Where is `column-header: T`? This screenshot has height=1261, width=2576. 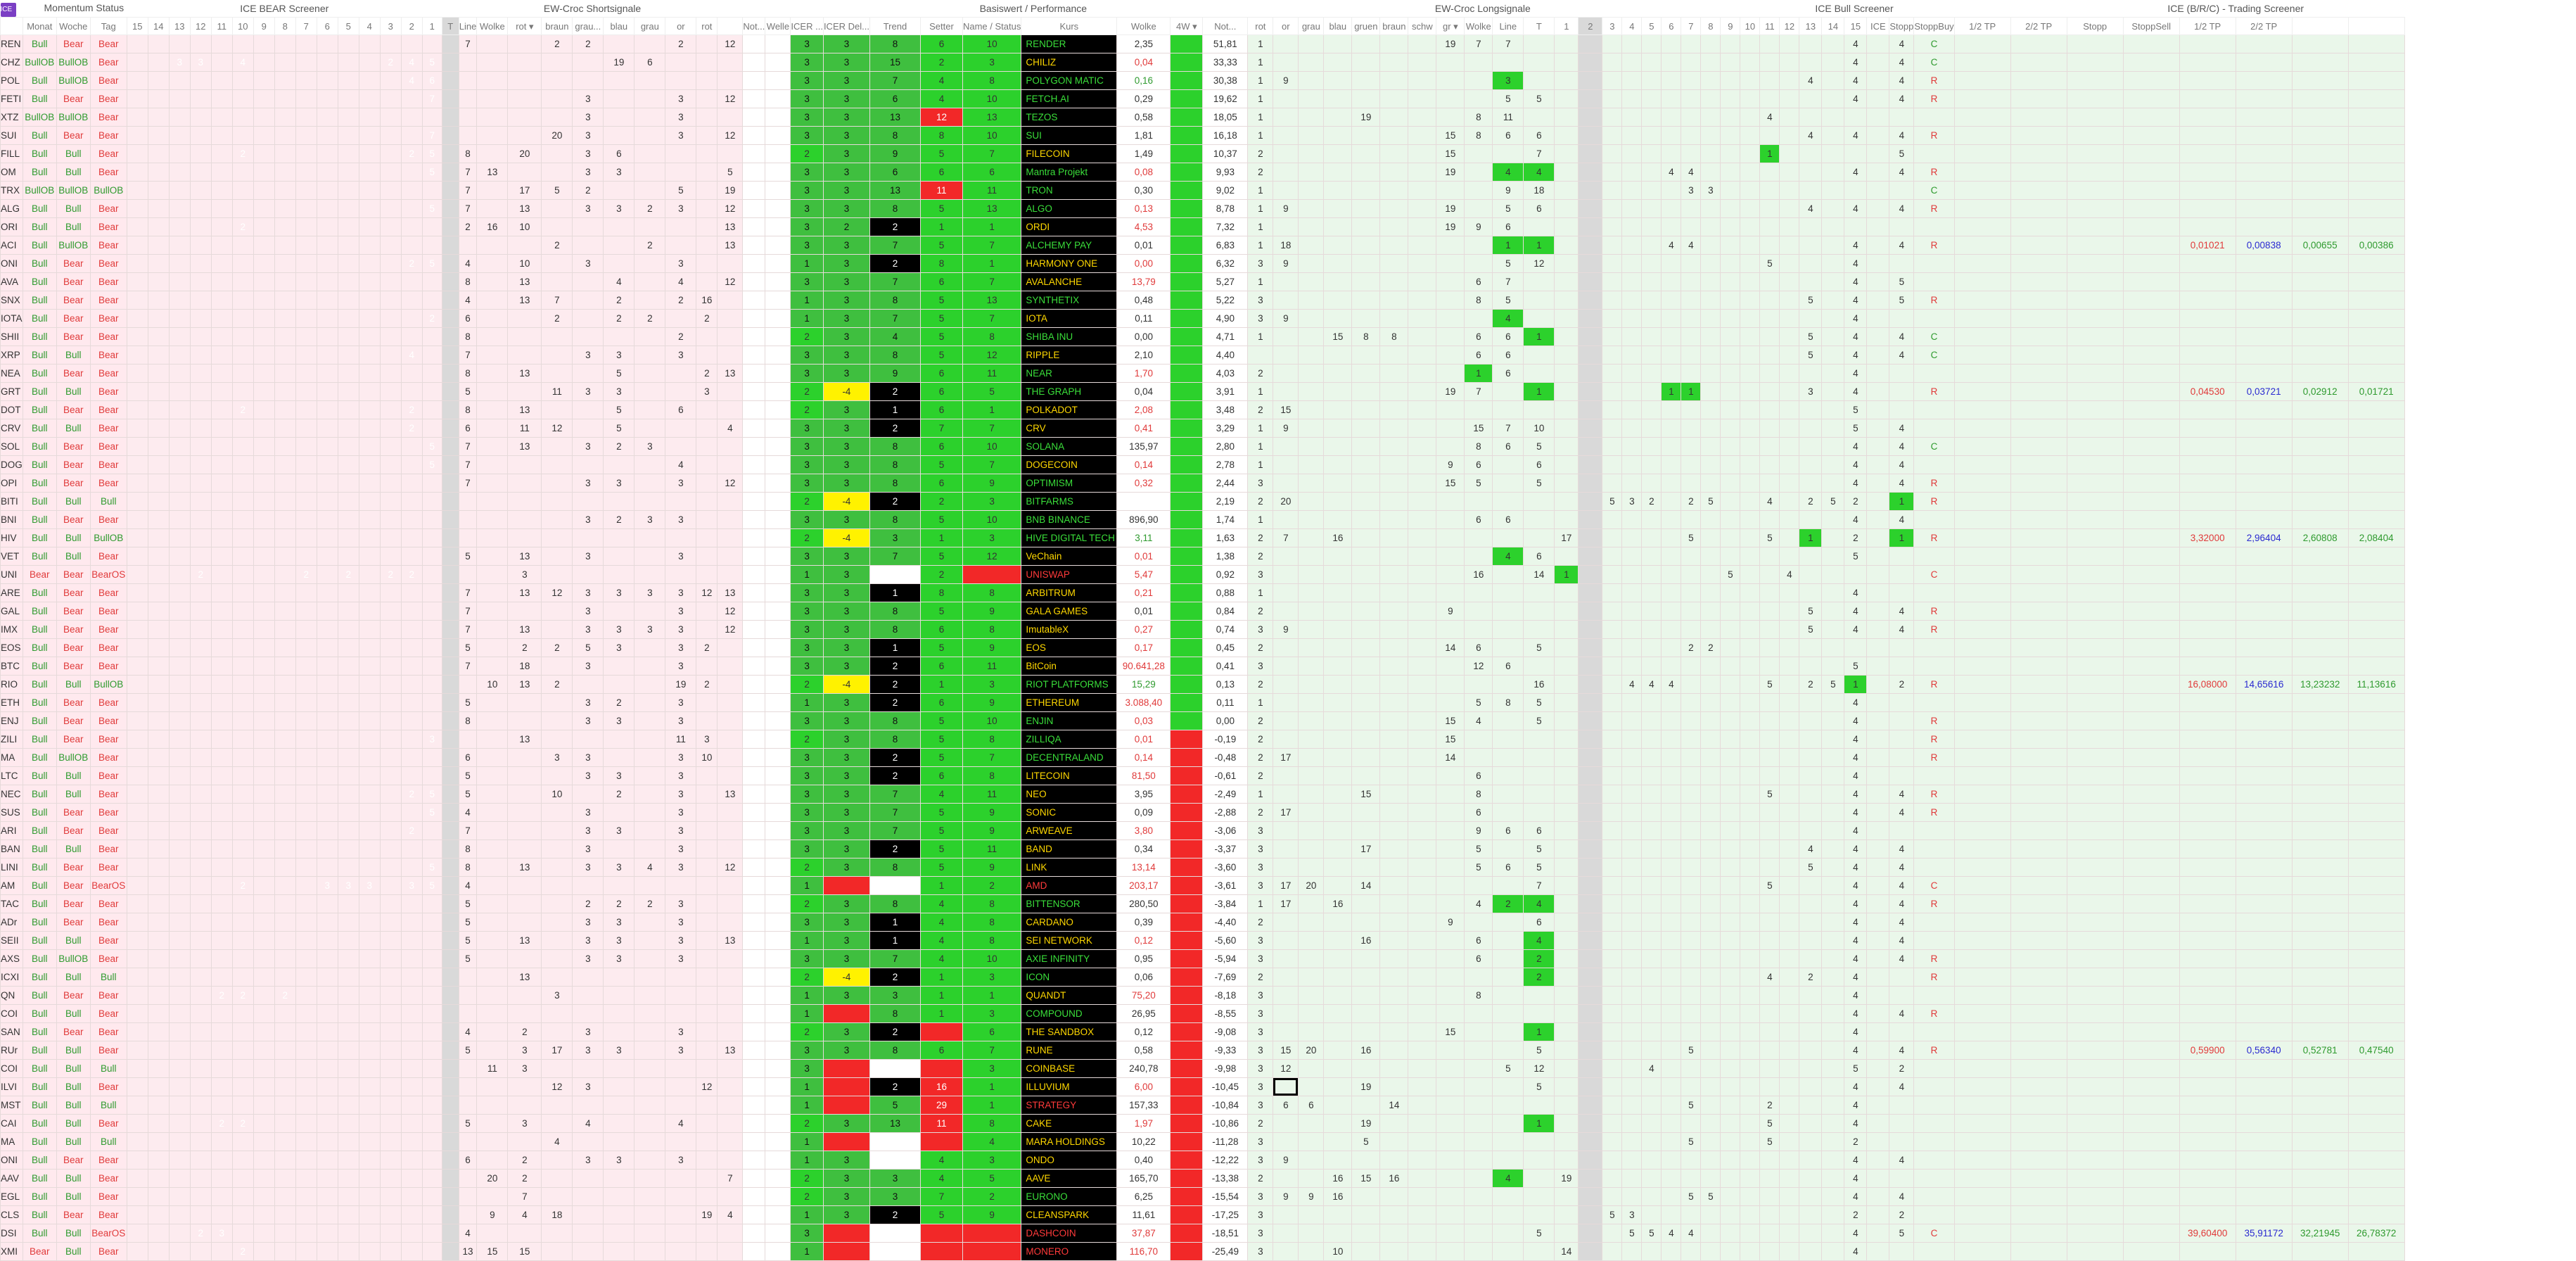 column-header: T is located at coordinates (1539, 26).